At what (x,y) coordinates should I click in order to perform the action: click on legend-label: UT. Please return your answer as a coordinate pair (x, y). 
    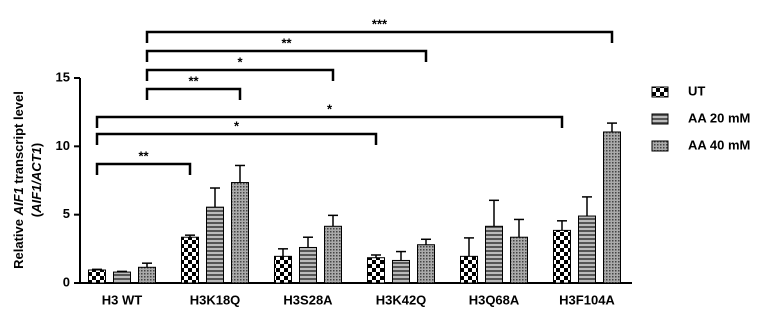
    Looking at the image, I should click on (696, 90).